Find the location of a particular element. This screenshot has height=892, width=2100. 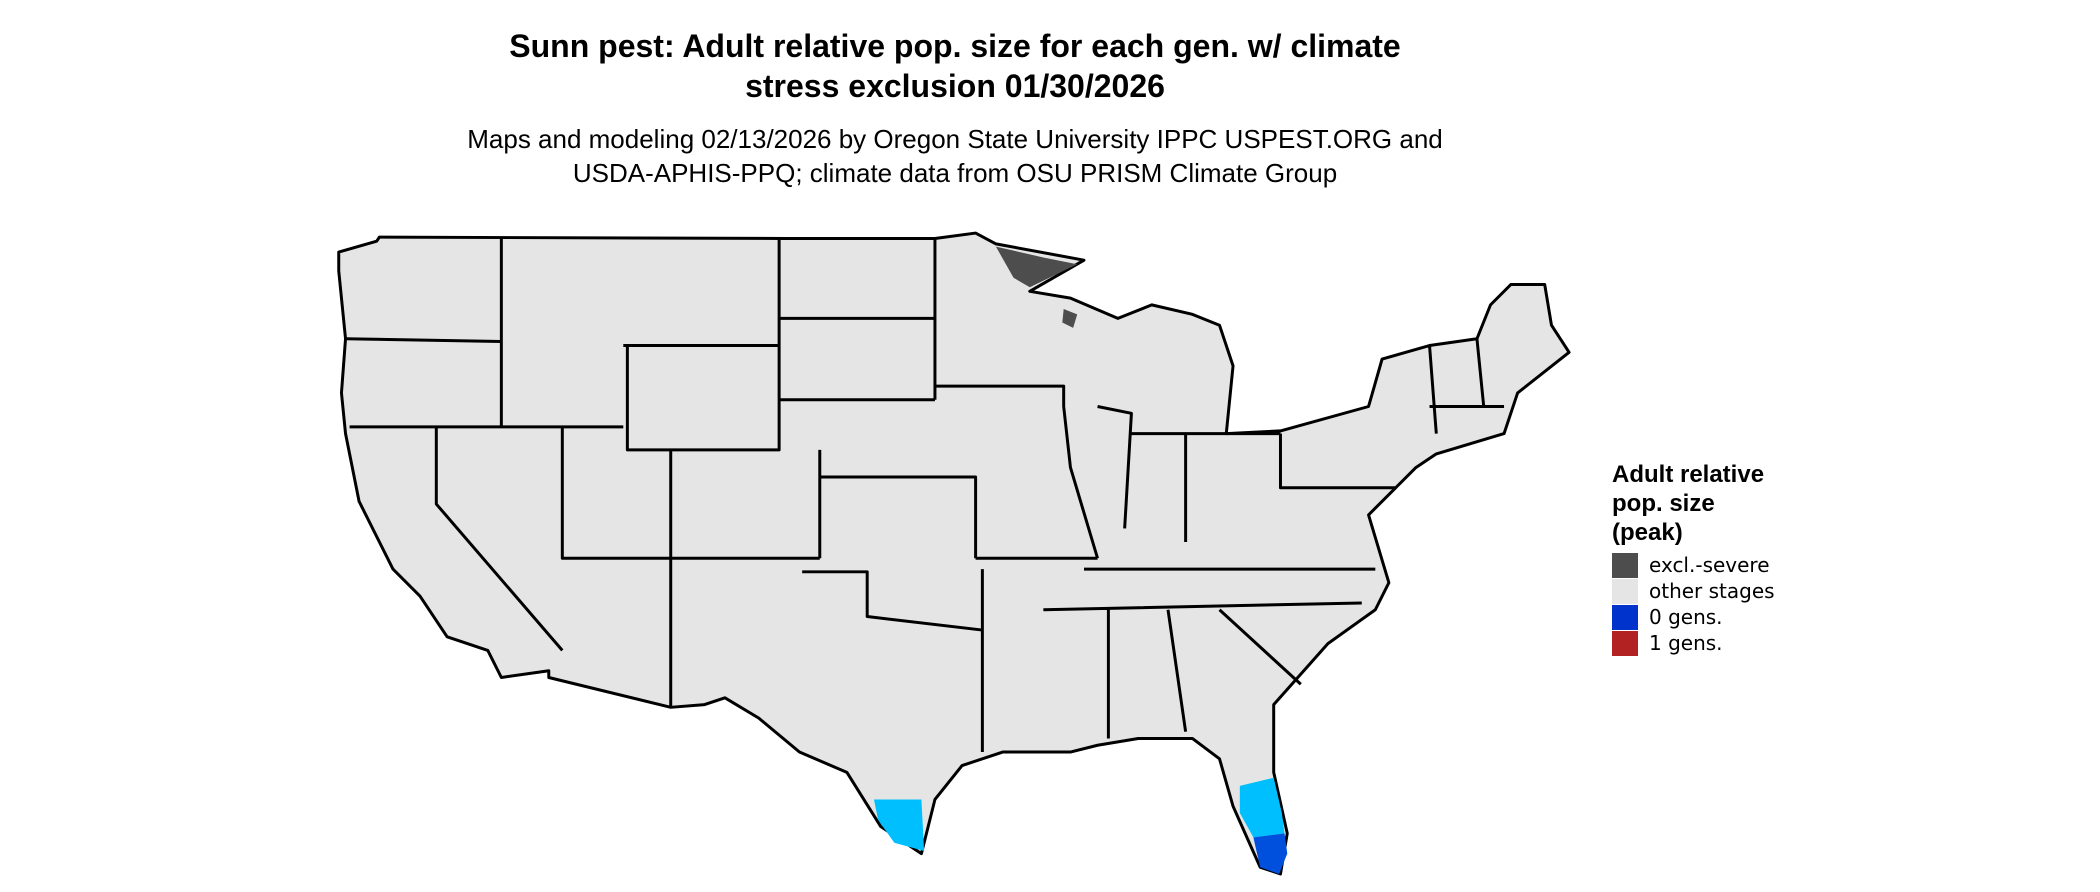

legend-title: (peak) is located at coordinates (1647, 532).